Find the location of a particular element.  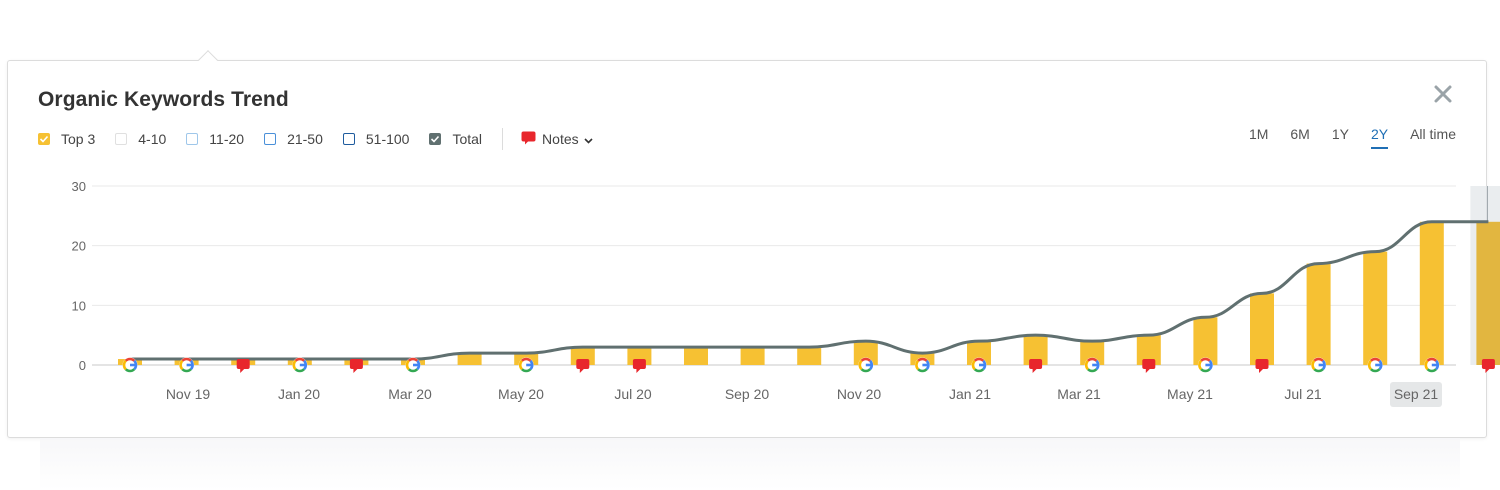

range-6m: 6M is located at coordinates (1300, 134).